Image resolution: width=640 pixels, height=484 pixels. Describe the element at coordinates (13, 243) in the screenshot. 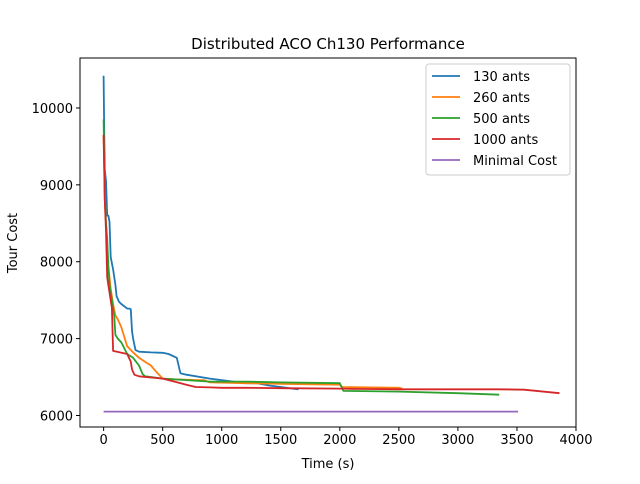

I see `y-axis-label: Tour Cost` at that location.